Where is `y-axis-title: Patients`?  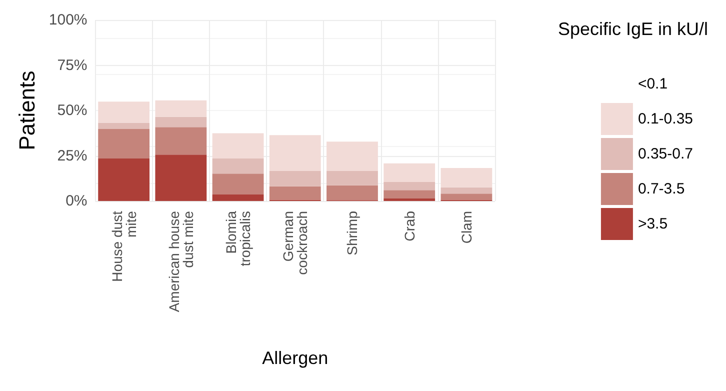 y-axis-title: Patients is located at coordinates (27, 110).